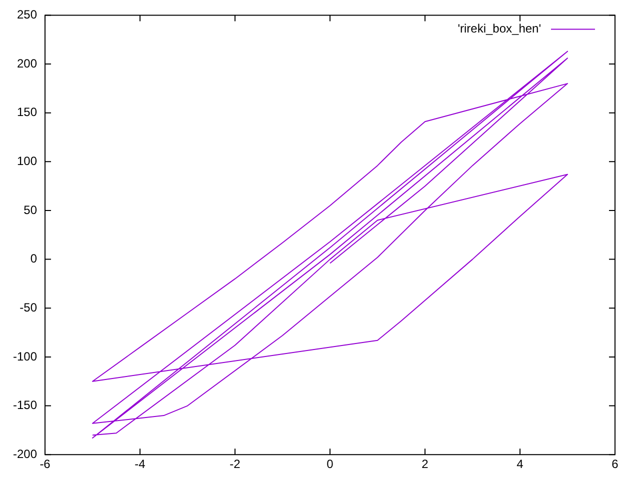  What do you see at coordinates (140, 464) in the screenshot?
I see `x-tick-label: -4` at bounding box center [140, 464].